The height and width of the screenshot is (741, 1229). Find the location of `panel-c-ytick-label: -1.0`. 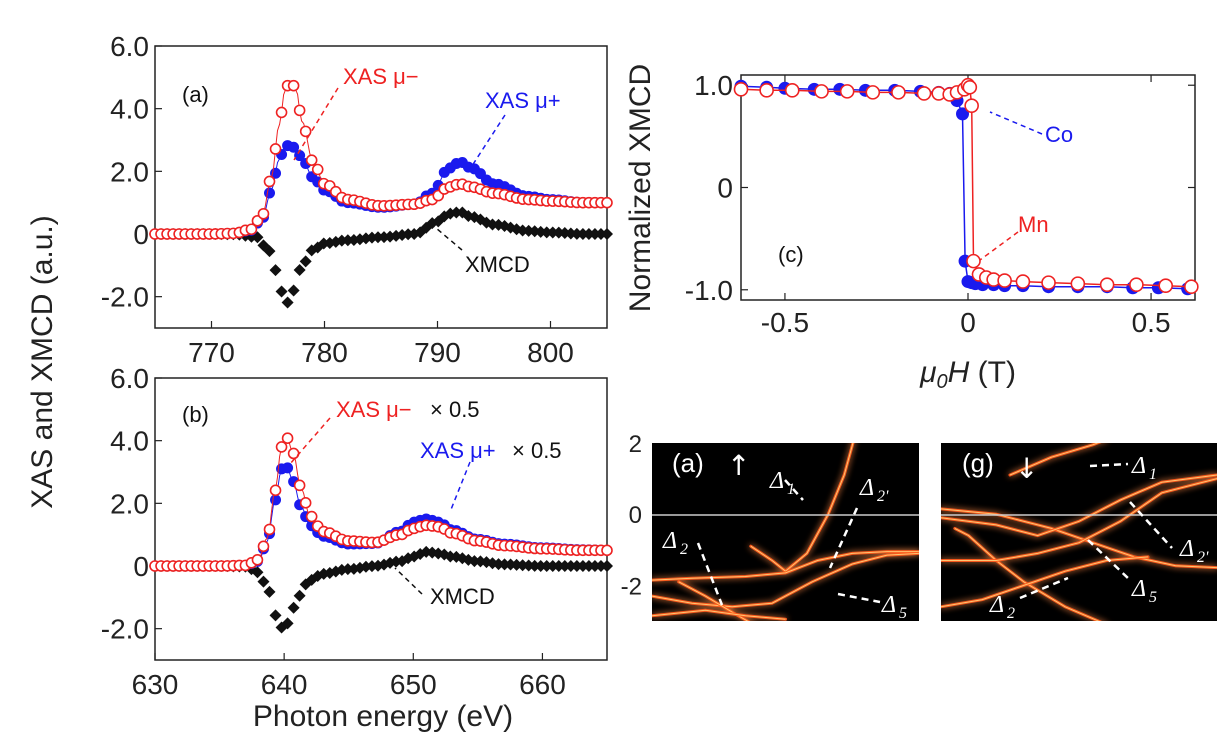

panel-c-ytick-label: -1.0 is located at coordinates (709, 290).